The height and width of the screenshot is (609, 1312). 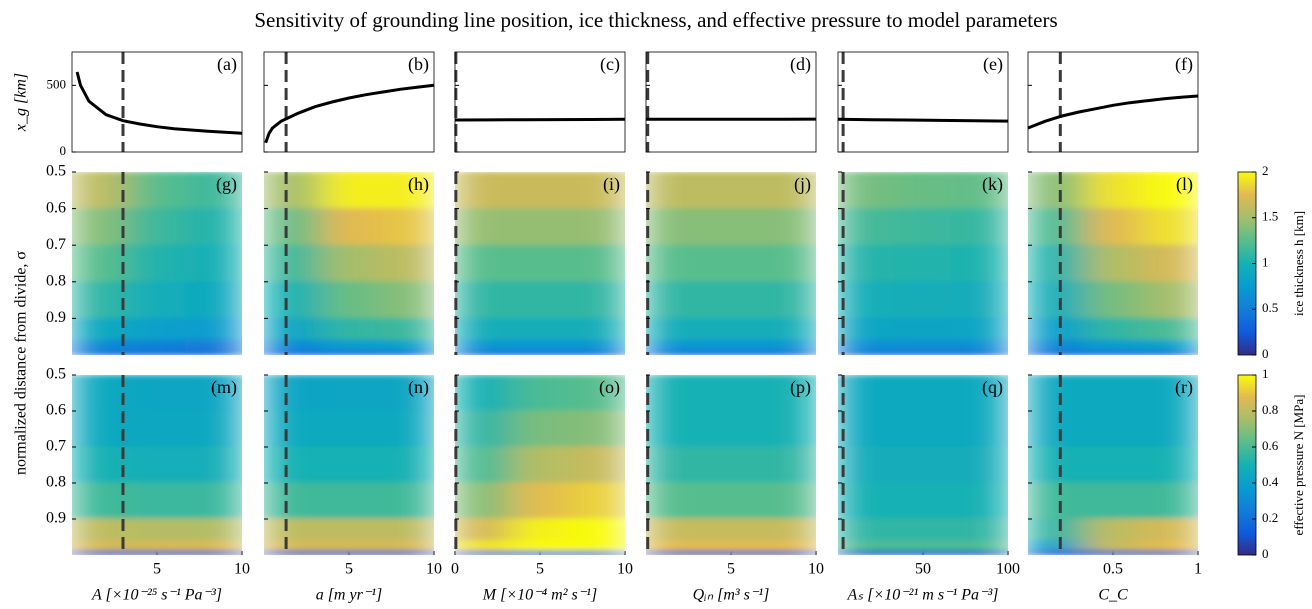 I want to click on x-tick-label: 0, so click(x=455, y=569).